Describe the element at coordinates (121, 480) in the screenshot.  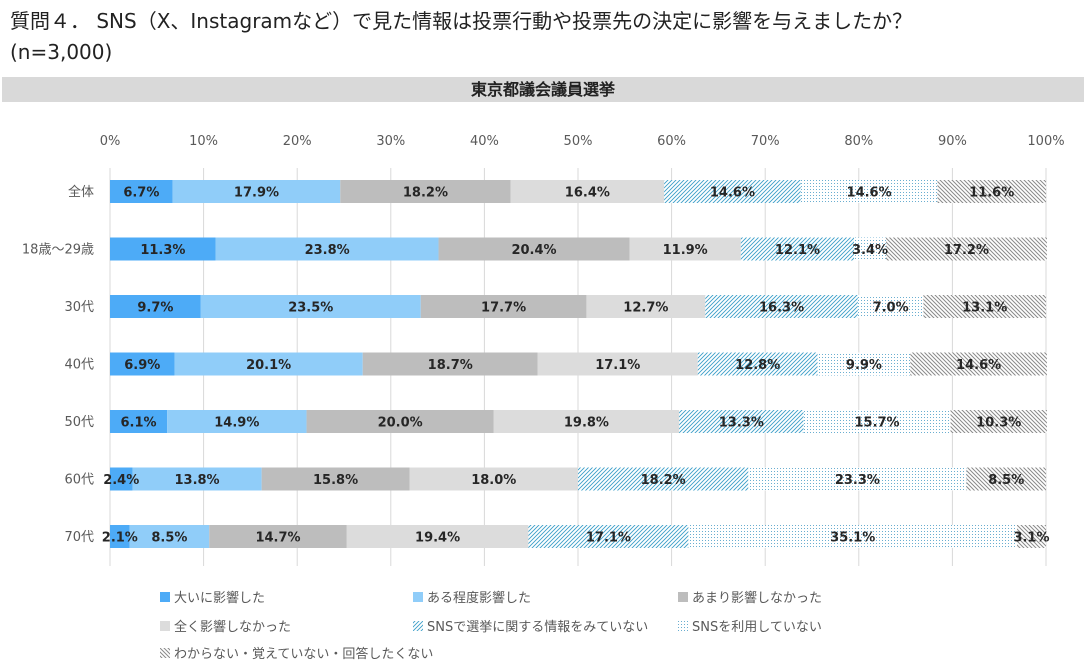
I see `data-label: 2.4%` at that location.